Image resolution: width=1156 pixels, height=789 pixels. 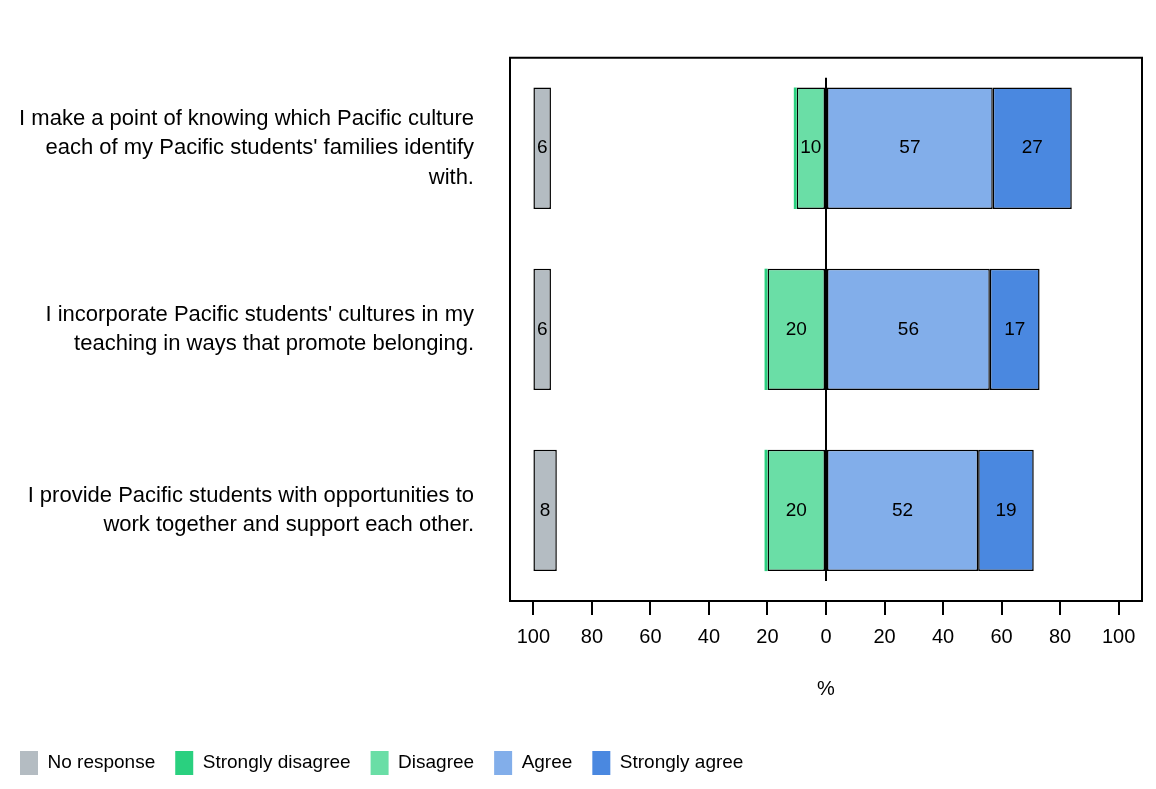 I want to click on data-label: 17, so click(x=1015, y=328).